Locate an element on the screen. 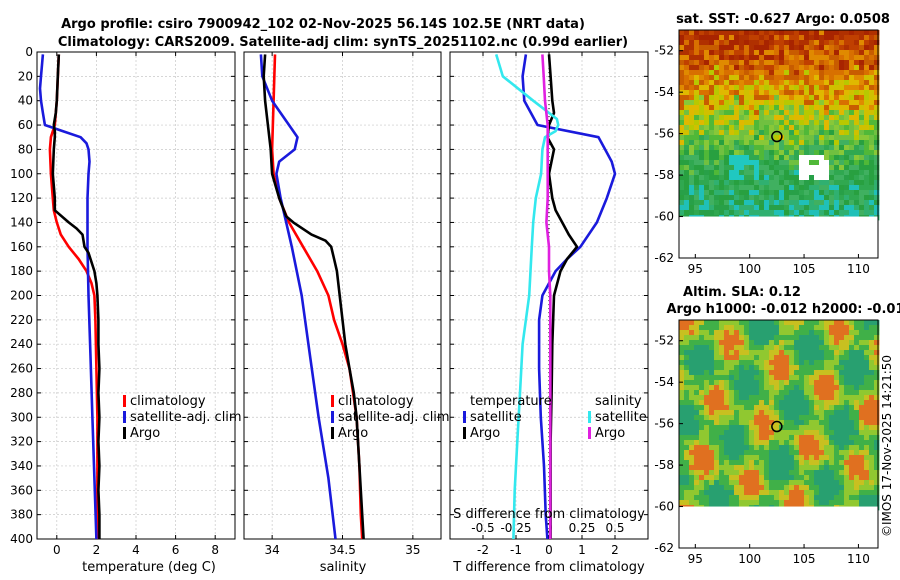 This screenshot has height=580, width=900. imos-credit: ©IMOS 17-Nov-2025 14:21:50 is located at coordinates (887, 446).